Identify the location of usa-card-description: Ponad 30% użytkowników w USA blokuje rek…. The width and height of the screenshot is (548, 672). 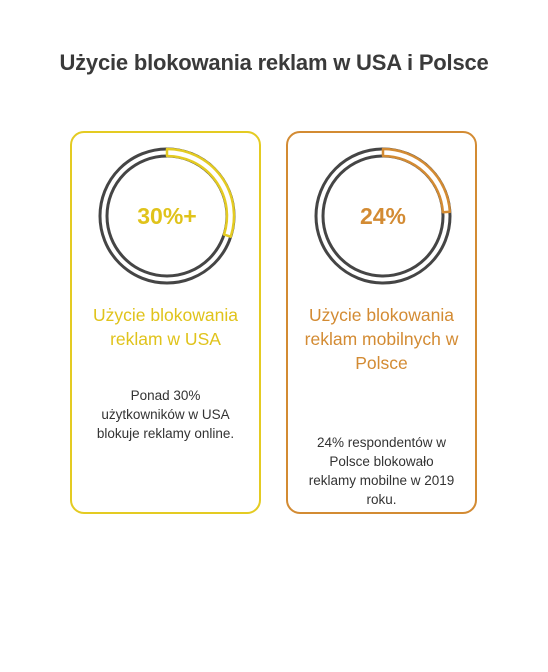
(165, 414).